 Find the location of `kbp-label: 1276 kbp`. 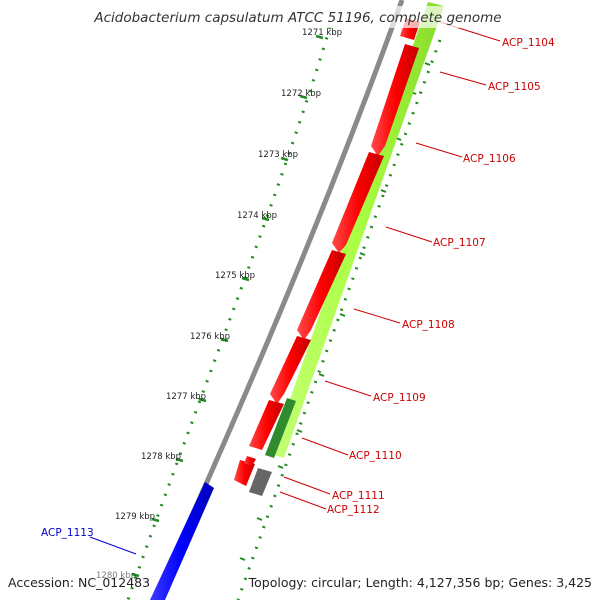

kbp-label: 1276 kbp is located at coordinates (210, 337).